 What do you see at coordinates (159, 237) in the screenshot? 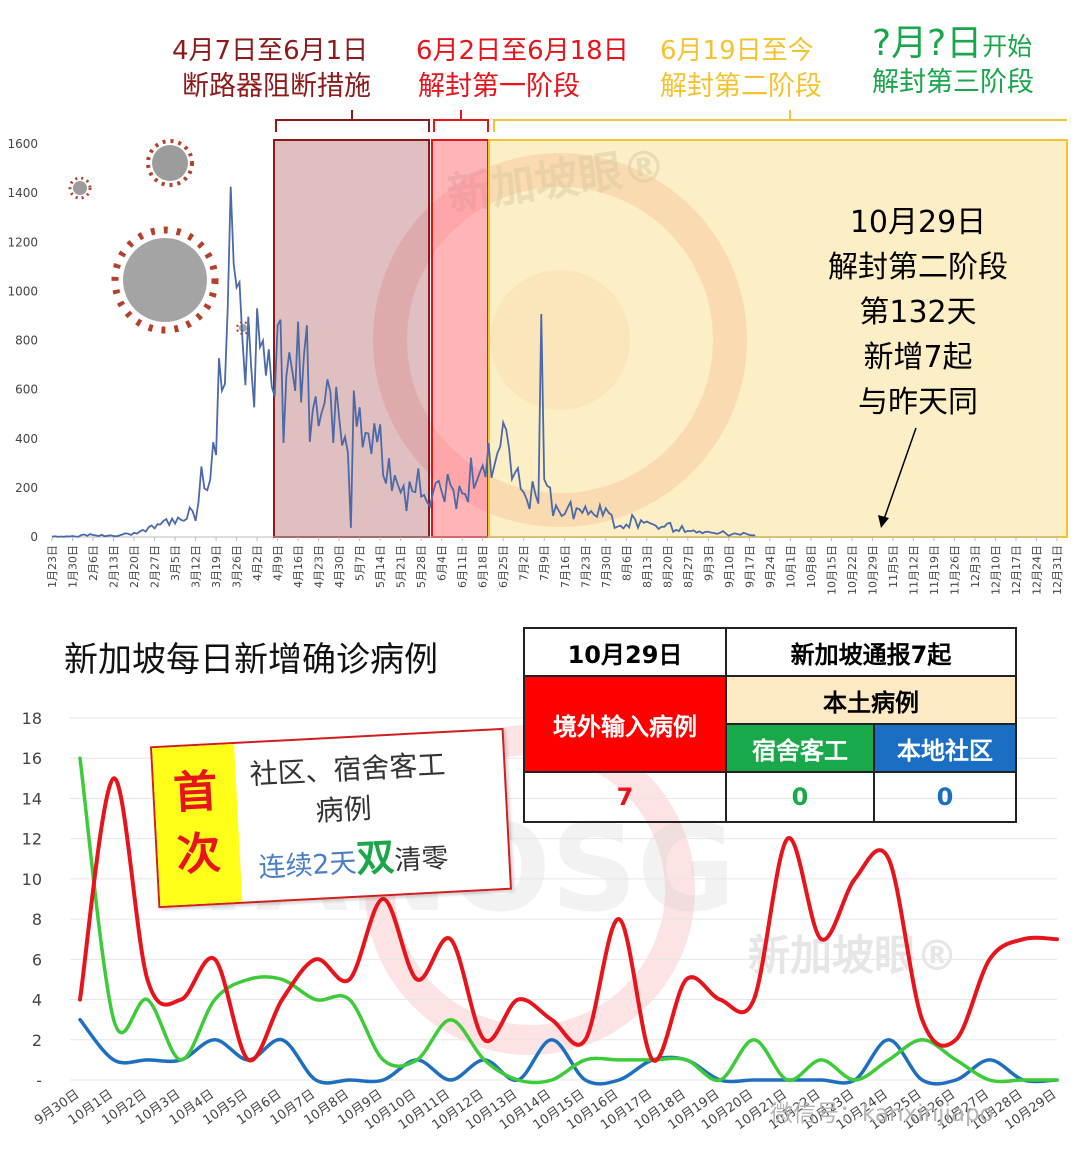
I see `virus-icon` at bounding box center [159, 237].